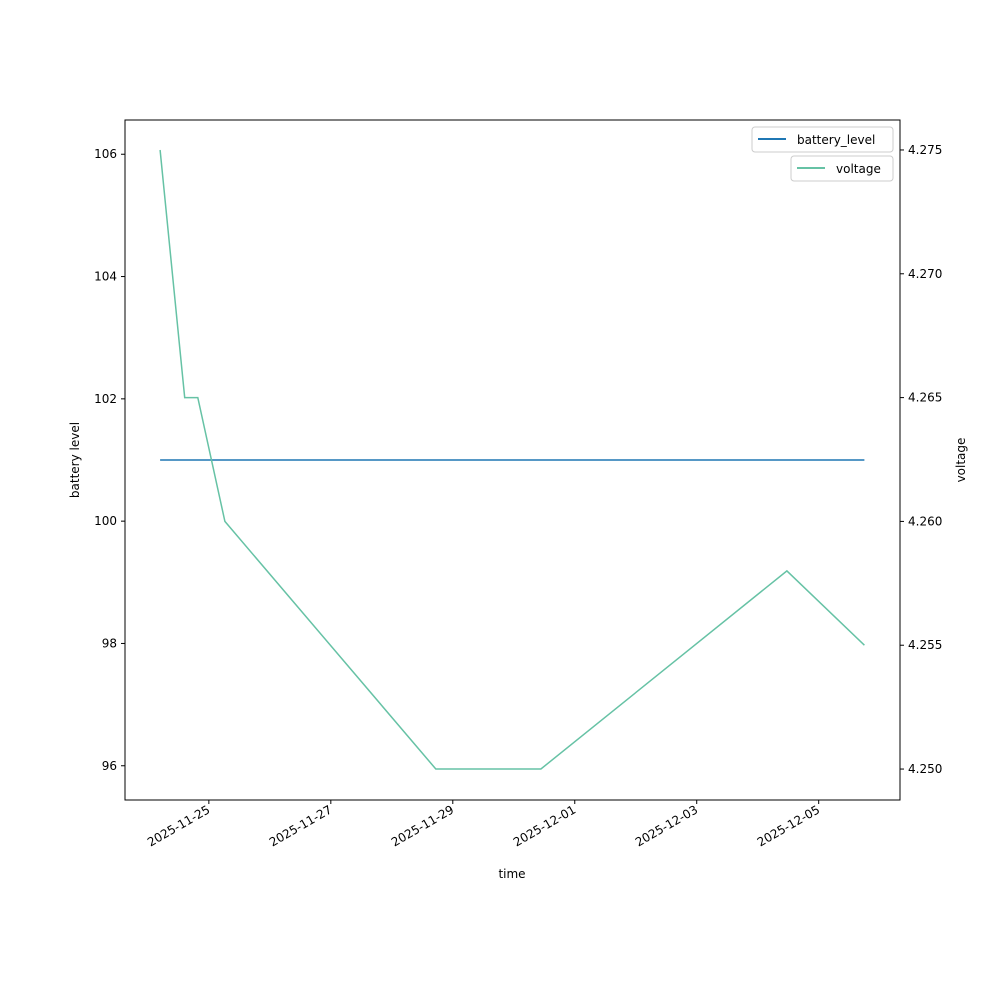 The height and width of the screenshot is (1000, 1000). Describe the element at coordinates (109, 766) in the screenshot. I see `y-left-tick-label: 96` at that location.